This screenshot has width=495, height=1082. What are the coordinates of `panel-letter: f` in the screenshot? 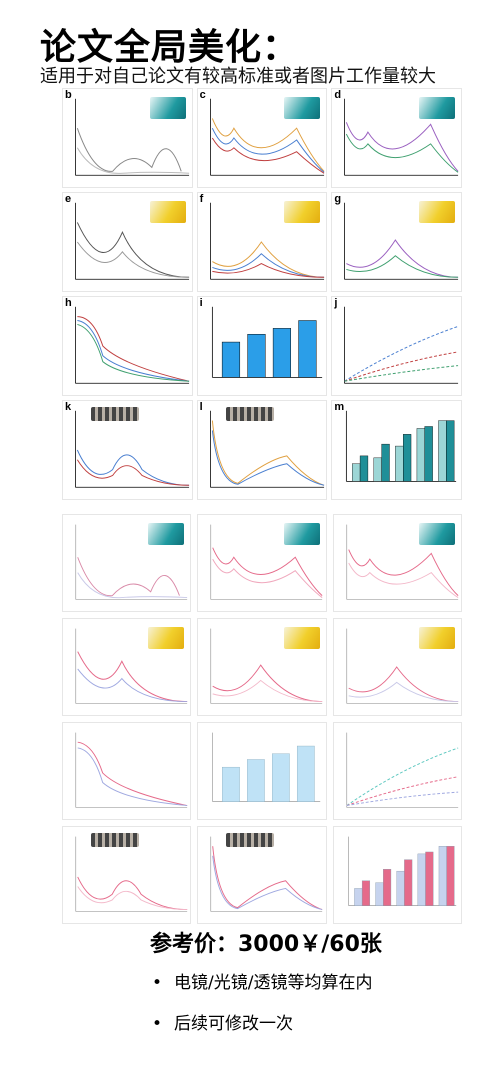 It's located at (201, 199).